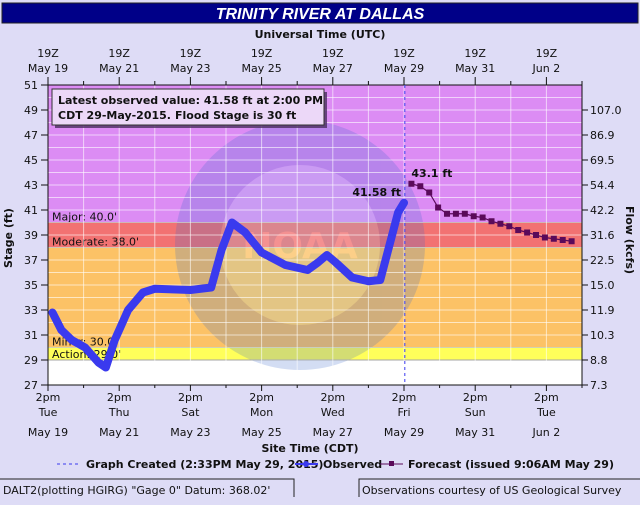 Image resolution: width=640 pixels, height=505 pixels. Describe the element at coordinates (204, 464) in the screenshot. I see `legend-graph-created: Graph Created (2:33PM May 29, 2015)` at that location.